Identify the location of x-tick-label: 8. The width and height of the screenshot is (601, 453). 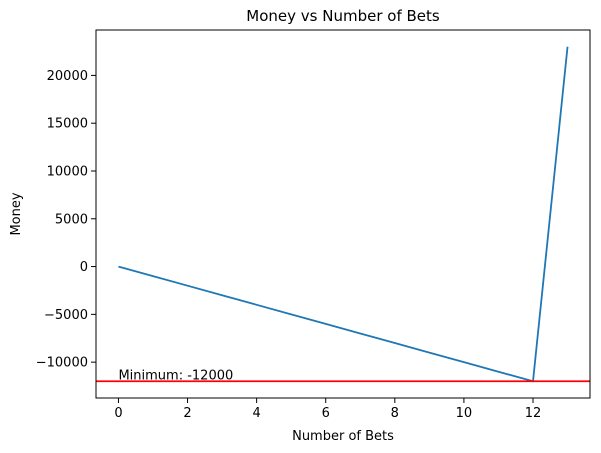
(395, 413).